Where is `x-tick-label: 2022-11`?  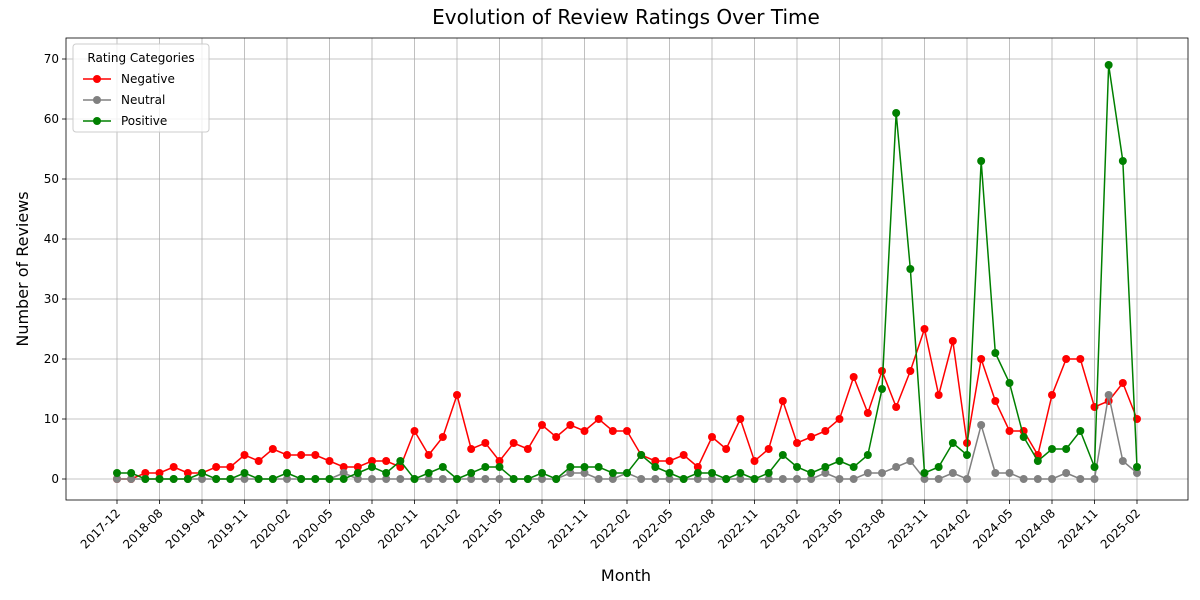
x-tick-label: 2022-11 is located at coordinates (737, 528).